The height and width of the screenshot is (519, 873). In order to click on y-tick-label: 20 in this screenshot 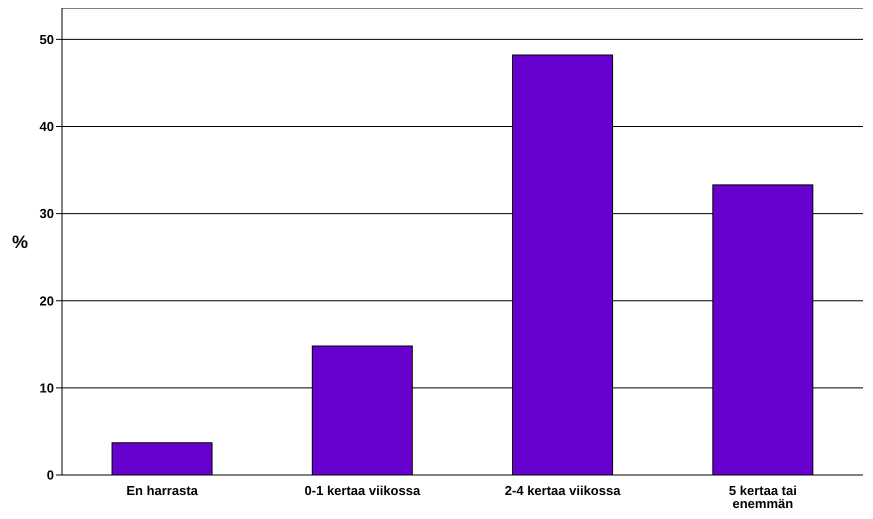, I will do `click(47, 300)`.